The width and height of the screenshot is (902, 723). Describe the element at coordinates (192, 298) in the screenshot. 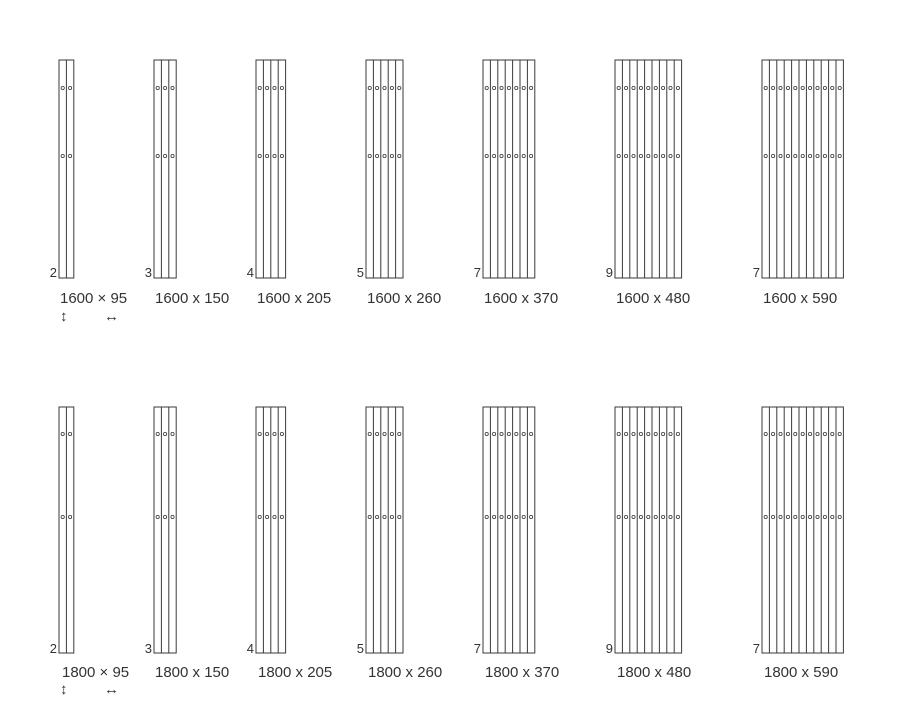

I see `dimension-label: 1600 x 150` at that location.